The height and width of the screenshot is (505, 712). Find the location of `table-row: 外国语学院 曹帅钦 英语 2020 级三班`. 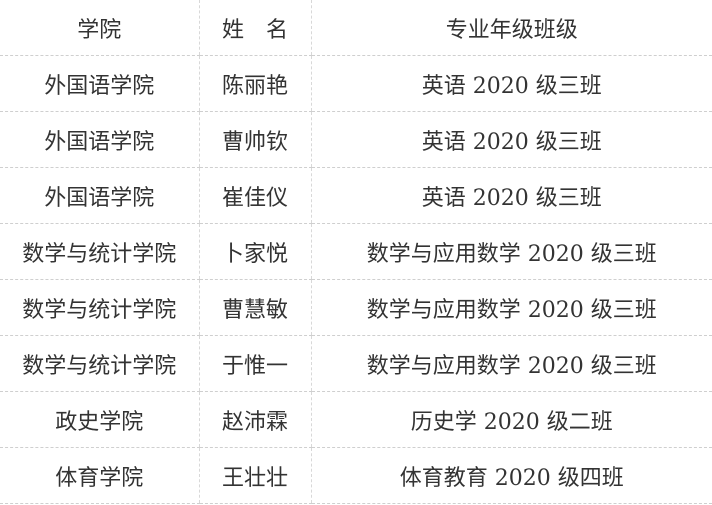

table-row: 外国语学院 曹帅钦 英语 2020 级三班 is located at coordinates (356, 139).